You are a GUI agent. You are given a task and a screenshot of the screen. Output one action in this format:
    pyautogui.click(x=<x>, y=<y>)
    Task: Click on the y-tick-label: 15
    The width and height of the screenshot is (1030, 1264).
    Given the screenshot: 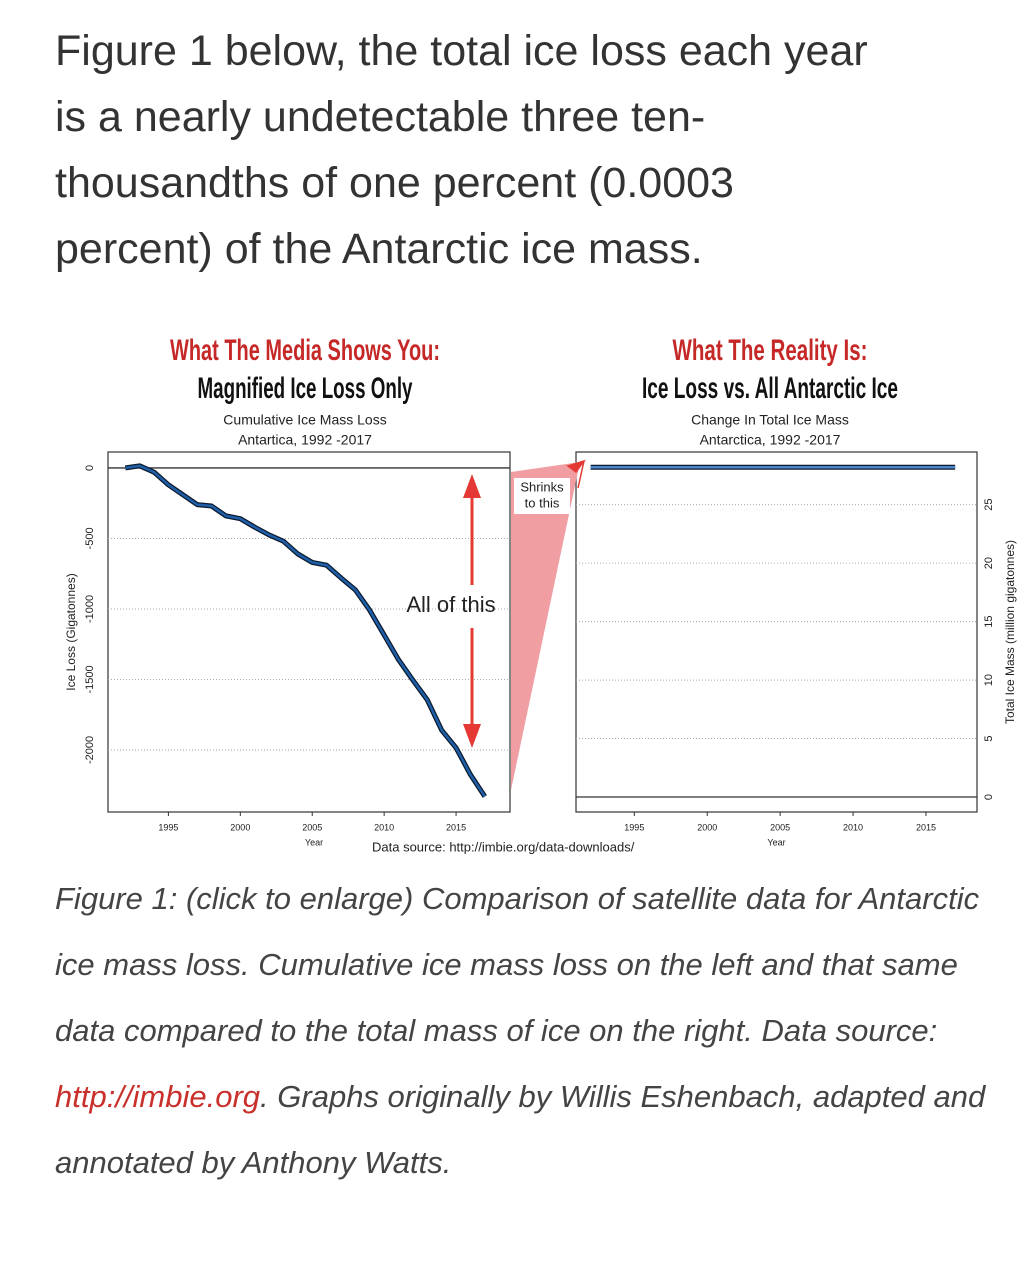 What is the action you would take?
    pyautogui.click(x=989, y=621)
    